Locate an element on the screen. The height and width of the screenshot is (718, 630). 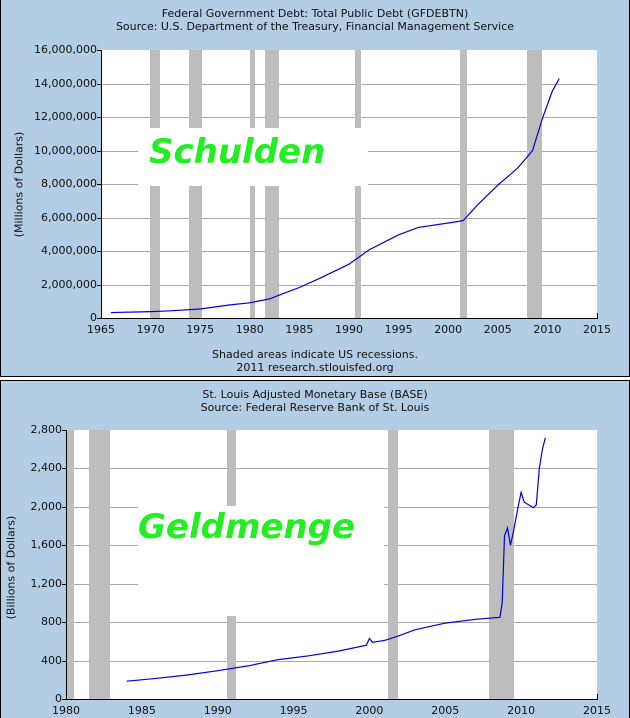
y-tick-label: 12,000,000 is located at coordinates (65, 116).